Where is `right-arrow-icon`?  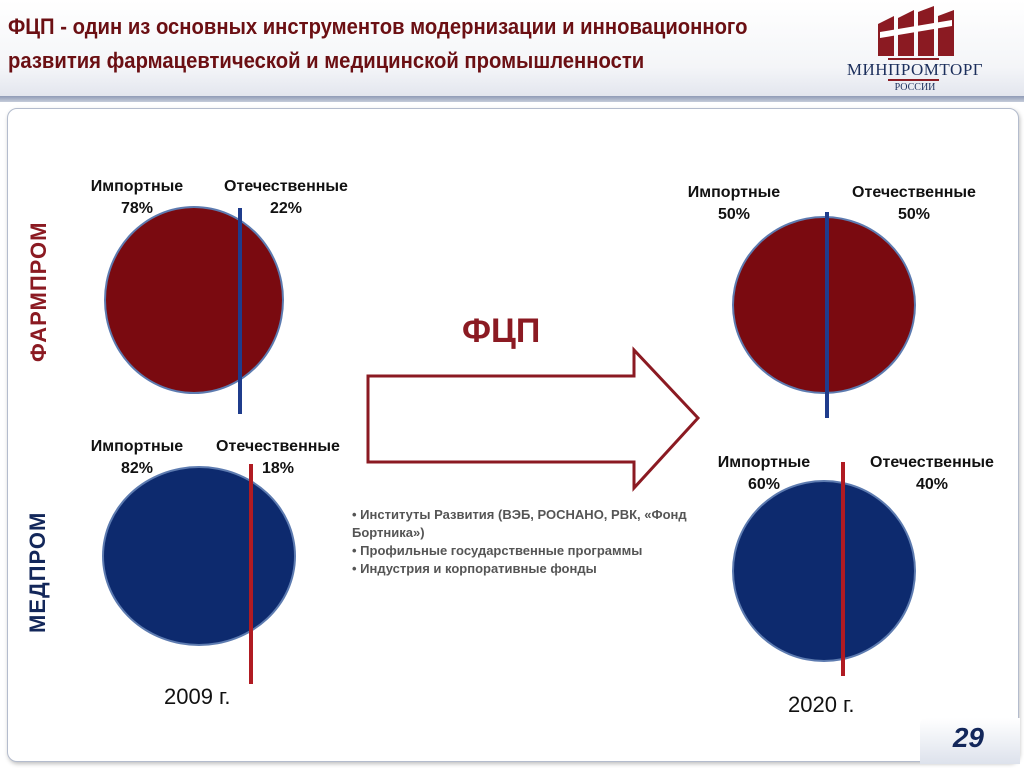
right-arrow-icon is located at coordinates (533, 419).